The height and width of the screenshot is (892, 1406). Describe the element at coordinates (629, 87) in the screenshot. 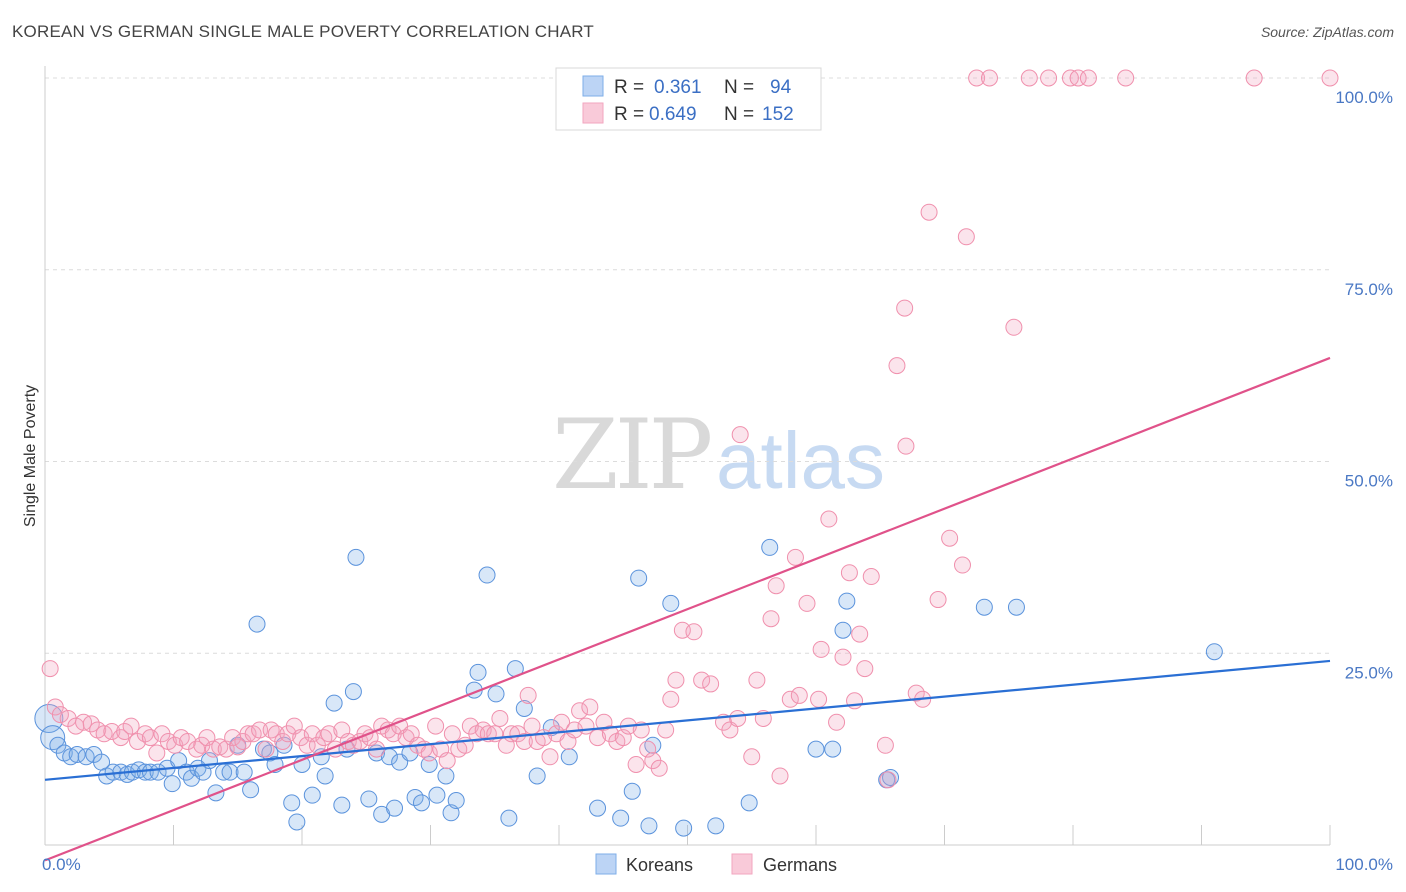

I see `legend-koreans-r-label: R =` at that location.